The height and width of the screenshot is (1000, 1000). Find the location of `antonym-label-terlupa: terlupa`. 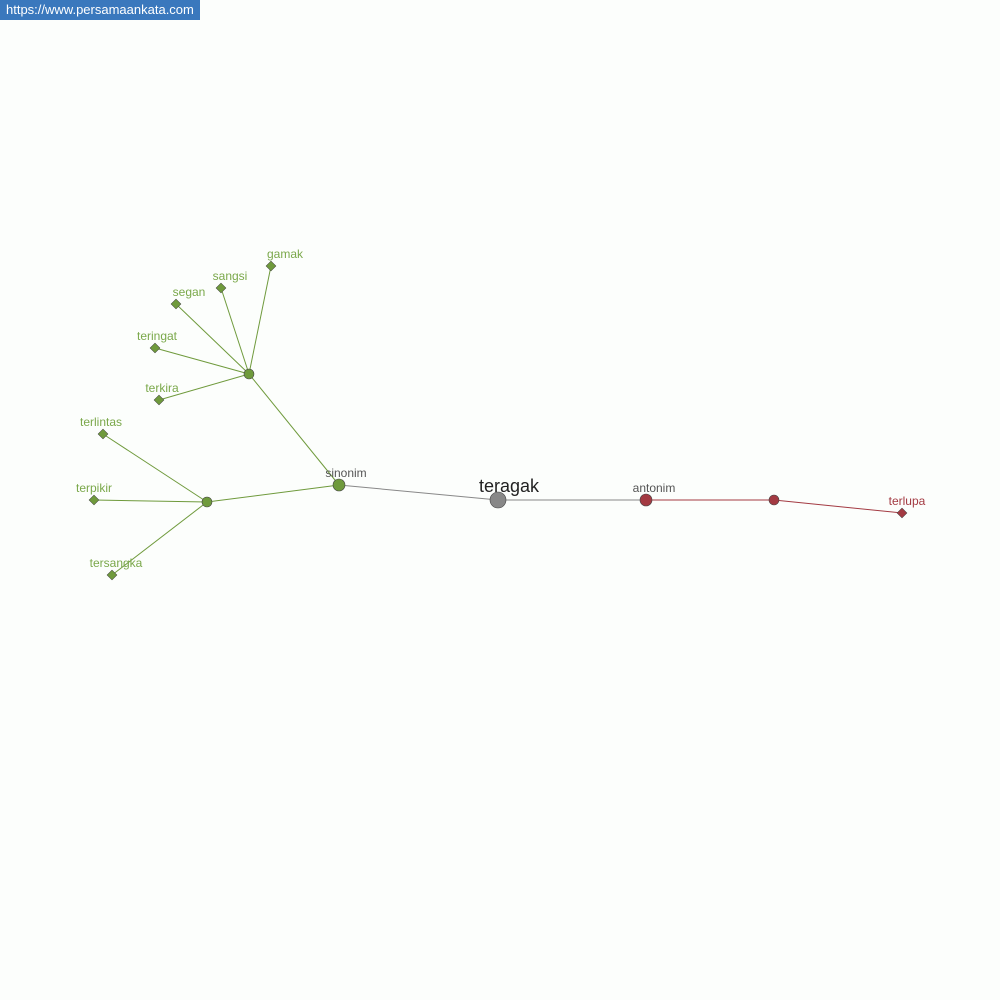

antonym-label-terlupa: terlupa is located at coordinates (907, 501).